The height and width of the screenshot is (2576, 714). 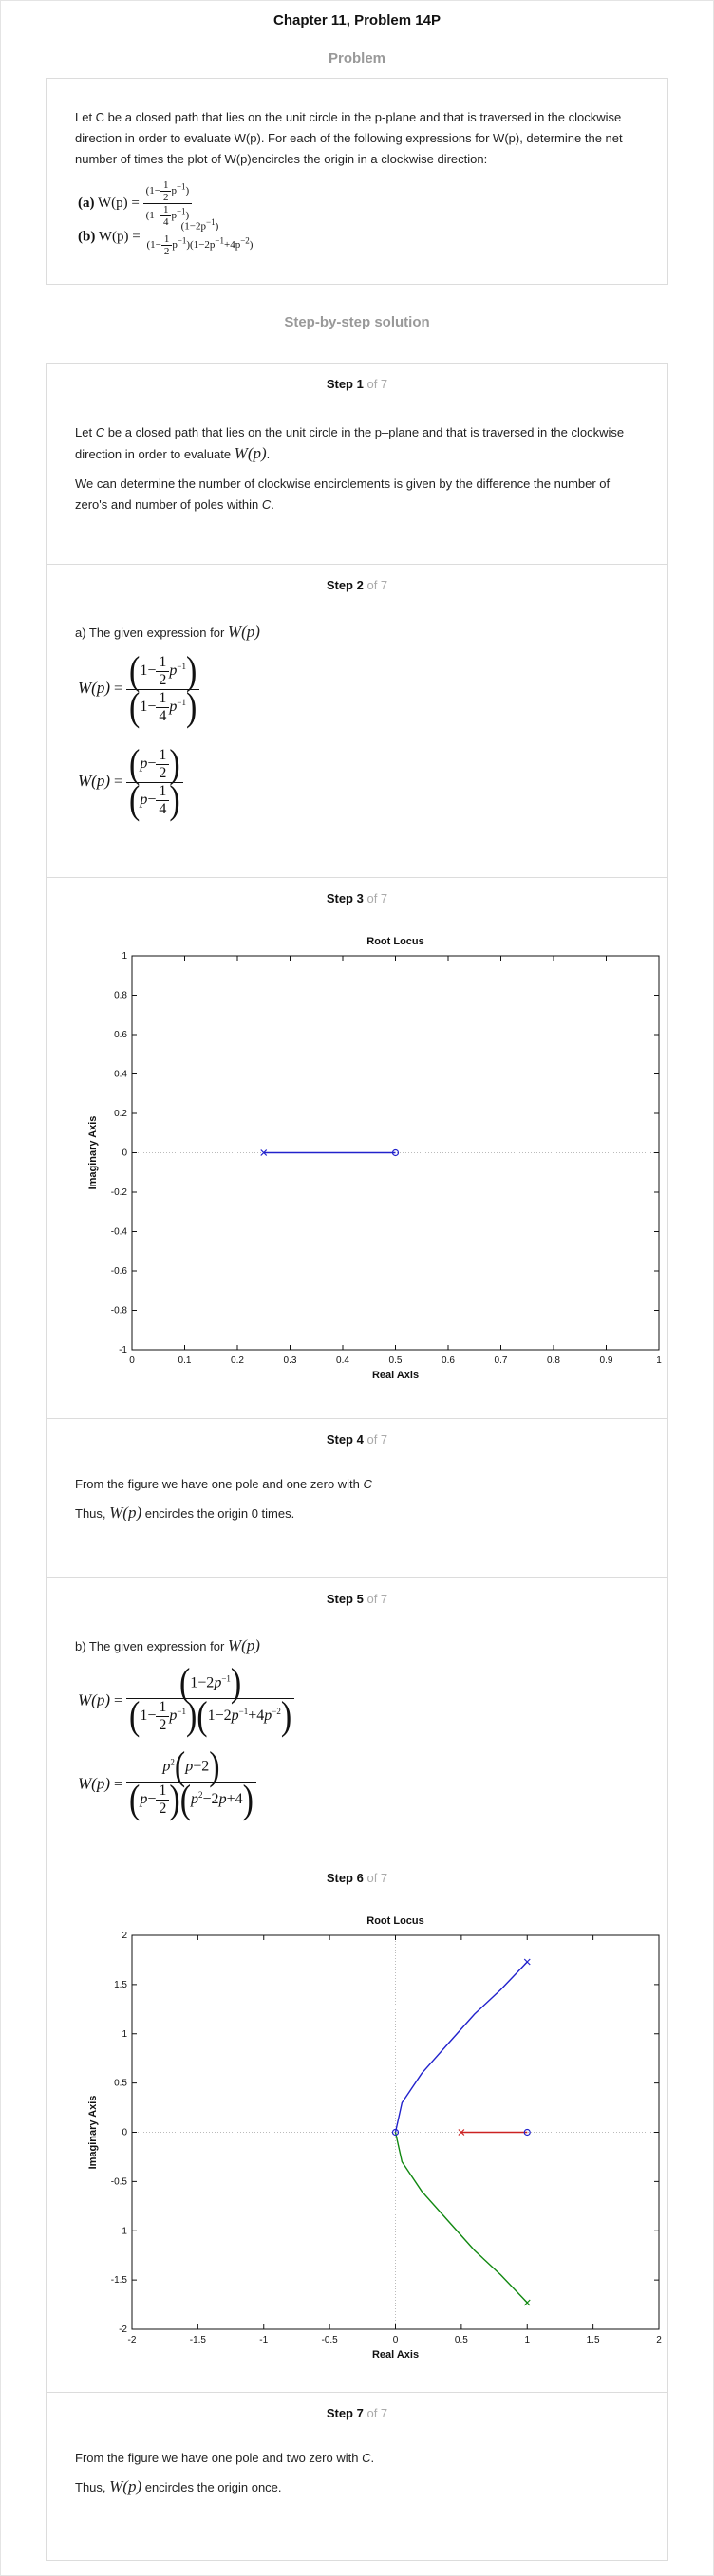 I want to click on chart1-xtick-label: 0.4, so click(x=343, y=1361).